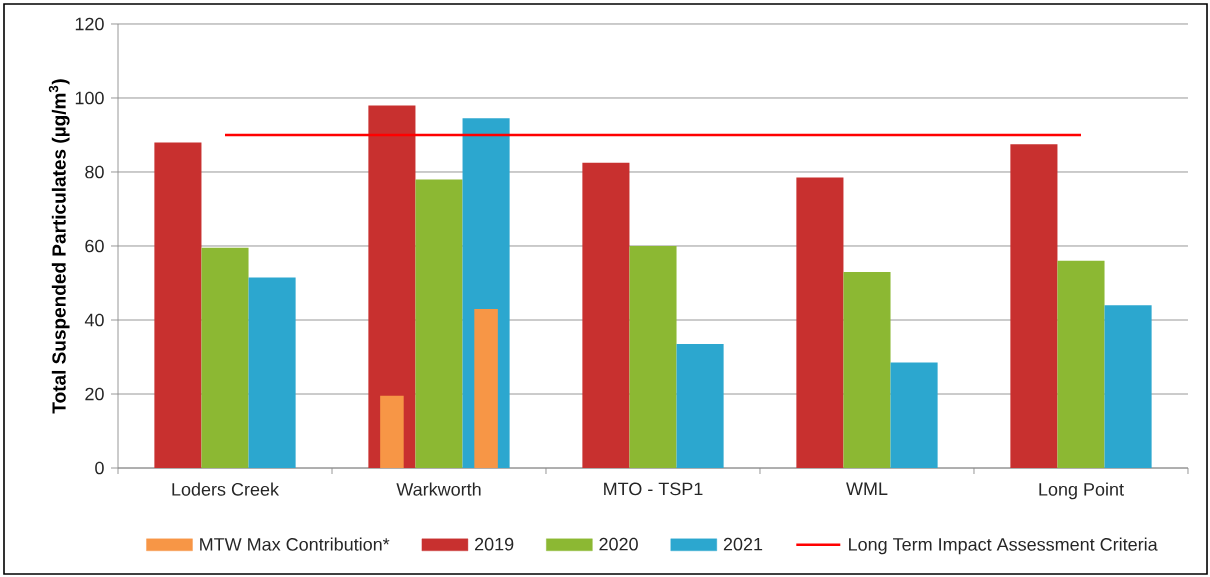  What do you see at coordinates (618, 544) in the screenshot?
I see `legend-label: 2020` at bounding box center [618, 544].